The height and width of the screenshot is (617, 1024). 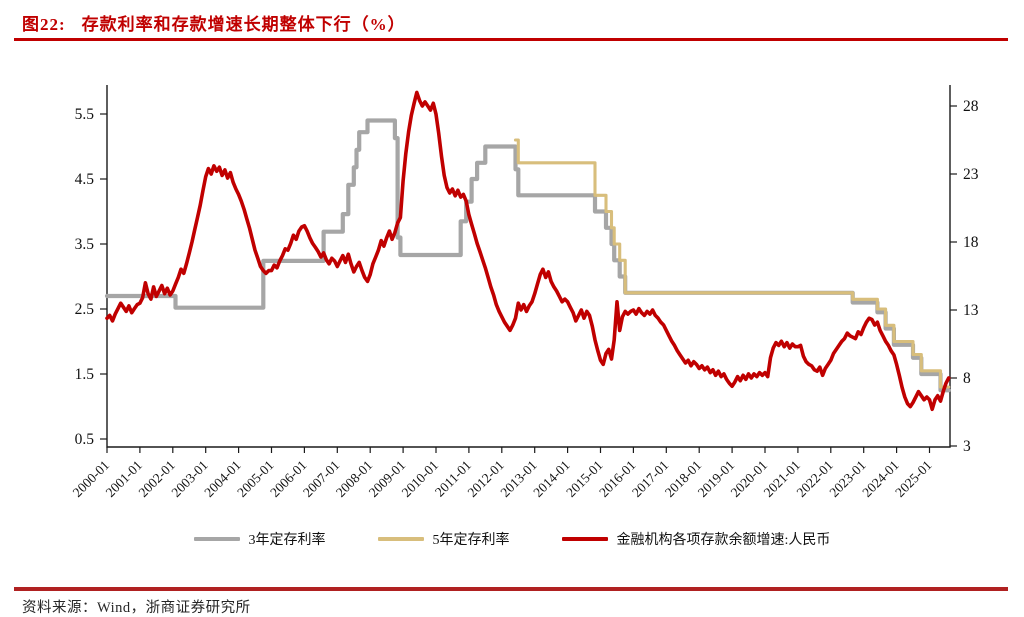 I want to click on left-axis-tick-label: 5.5, so click(x=85, y=114).